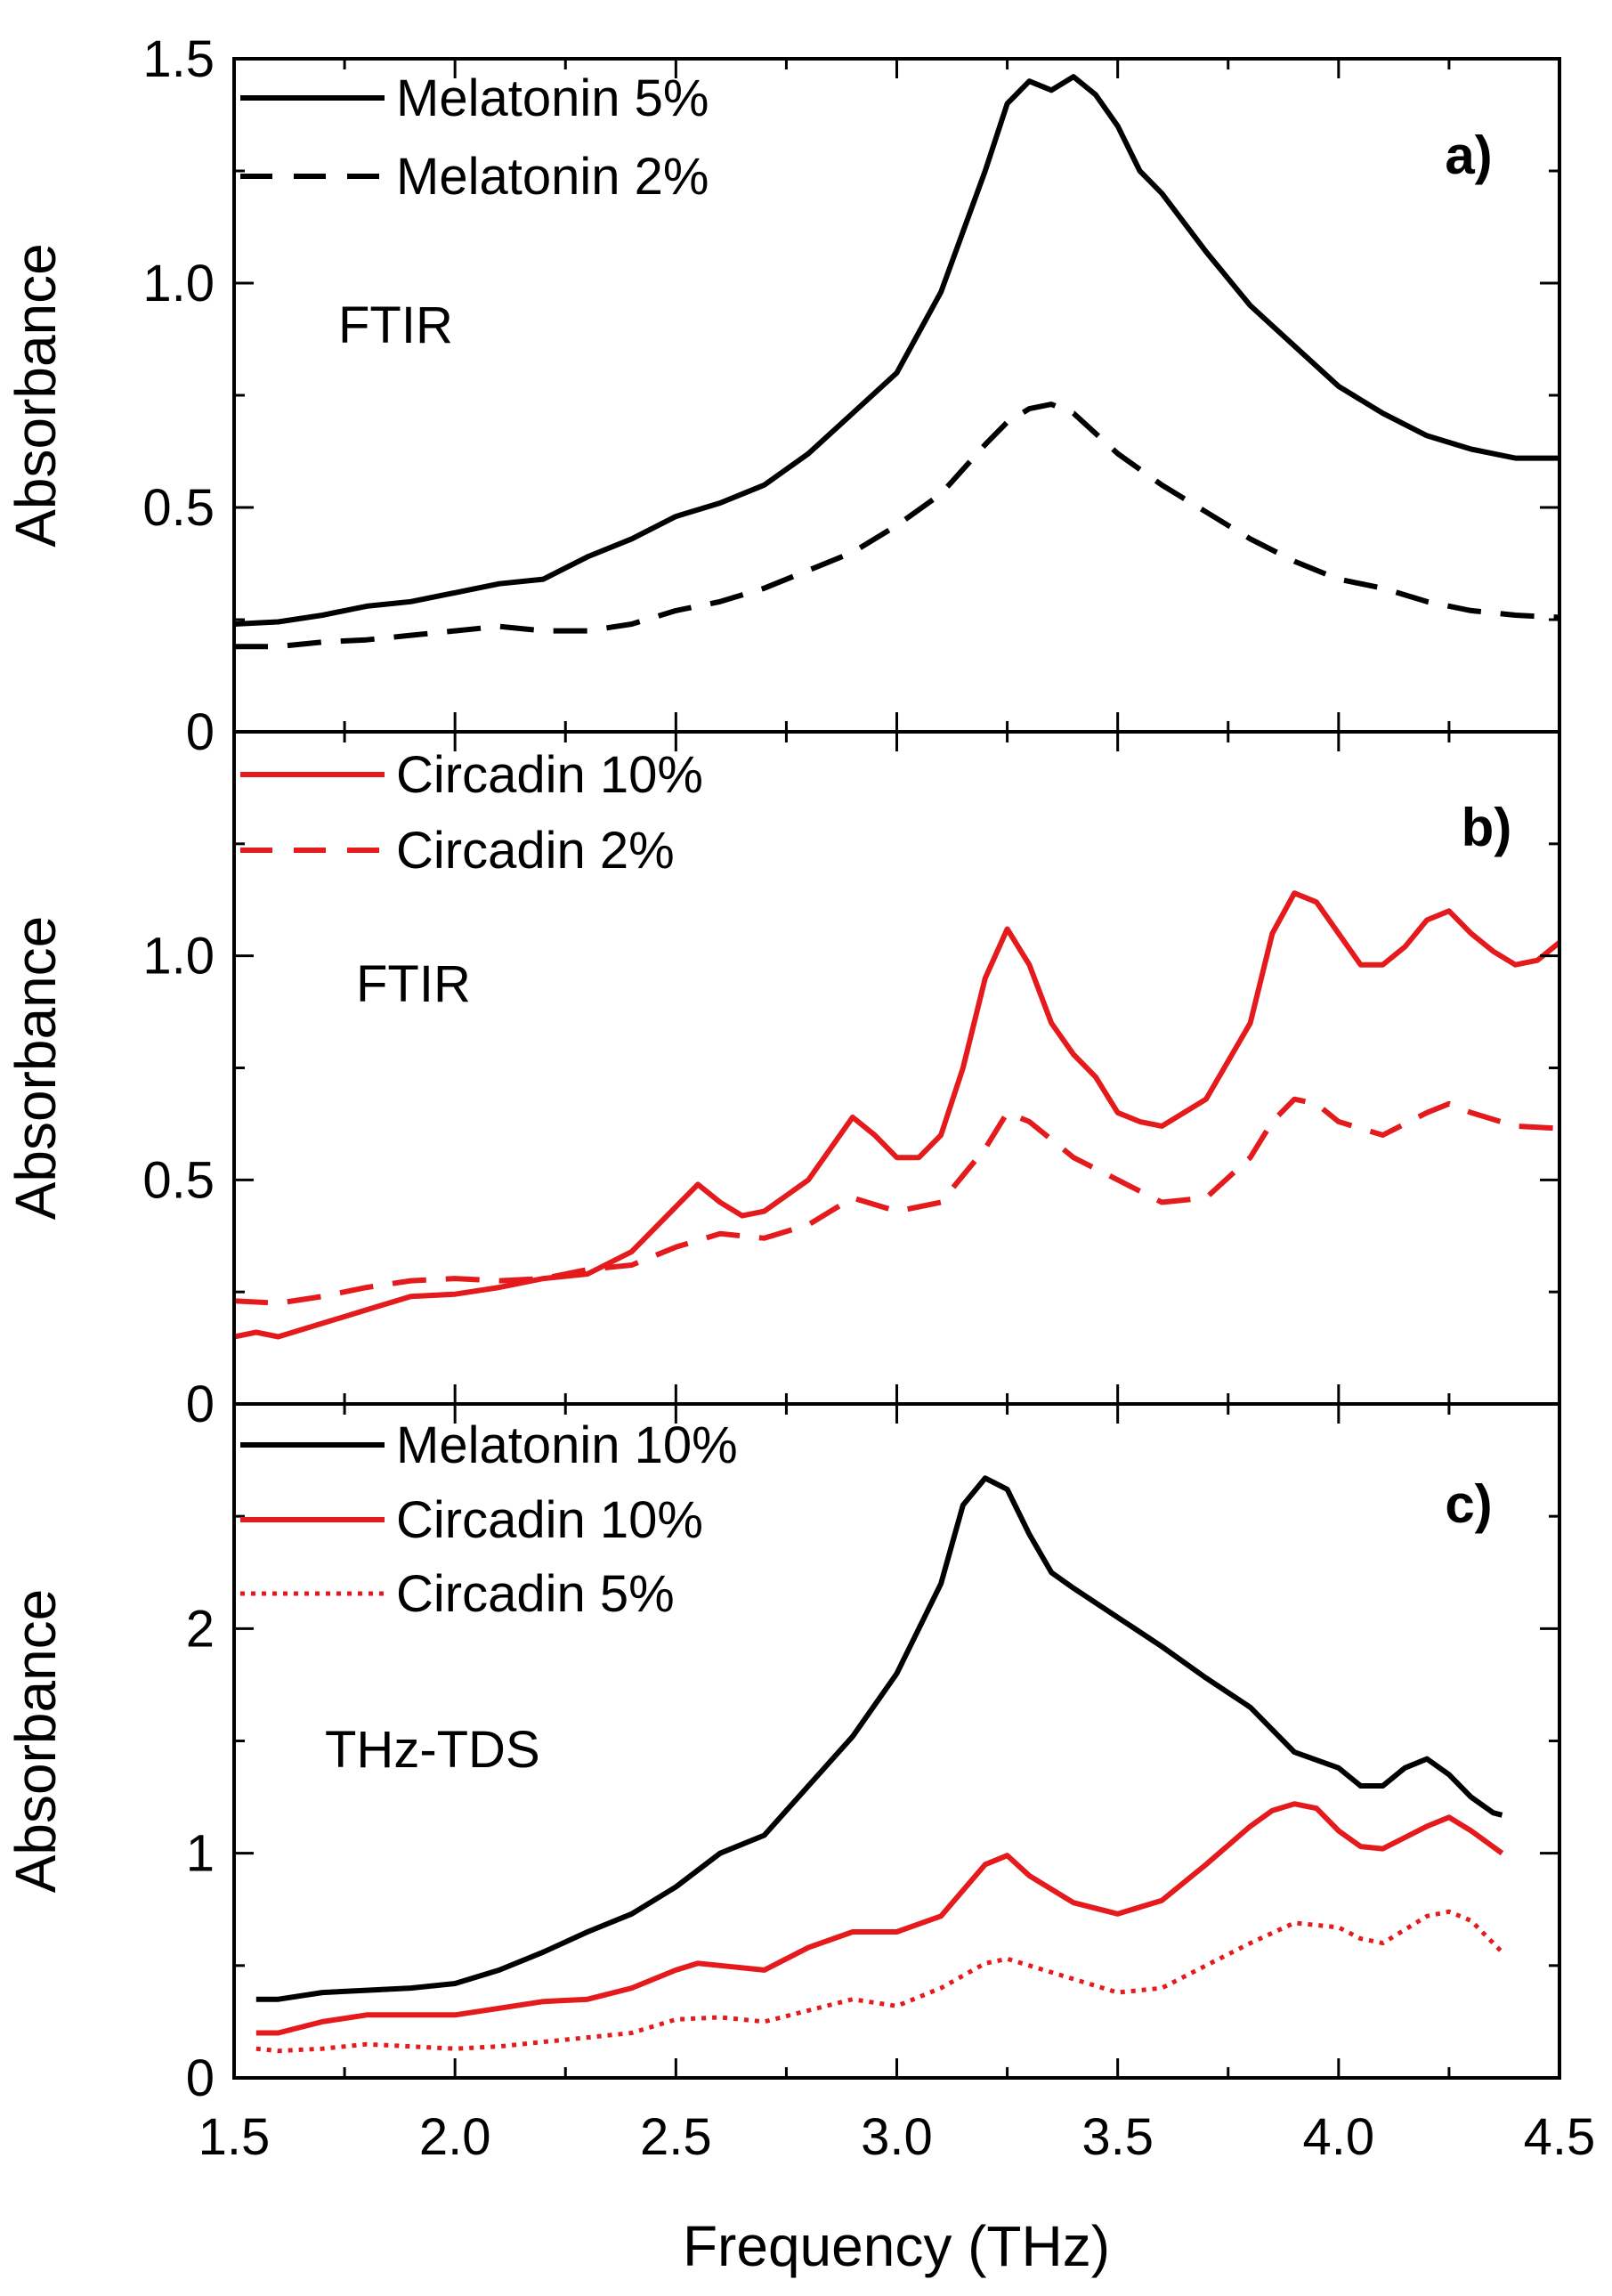 The width and height of the screenshot is (1612, 2296). I want to click on y-tick-label: 2, so click(201, 1629).